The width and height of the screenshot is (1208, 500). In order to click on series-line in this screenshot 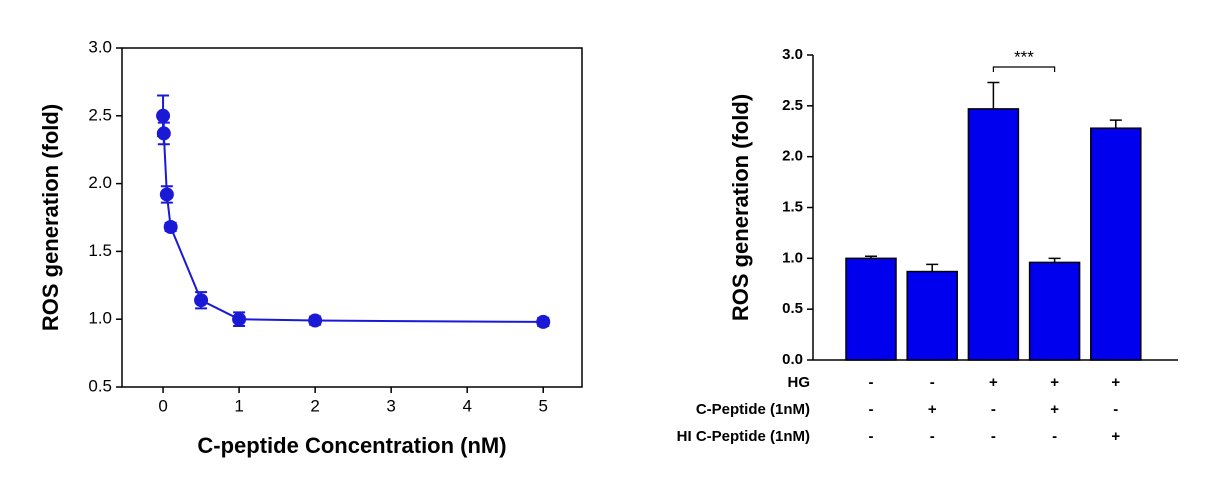, I will do `click(353, 219)`.